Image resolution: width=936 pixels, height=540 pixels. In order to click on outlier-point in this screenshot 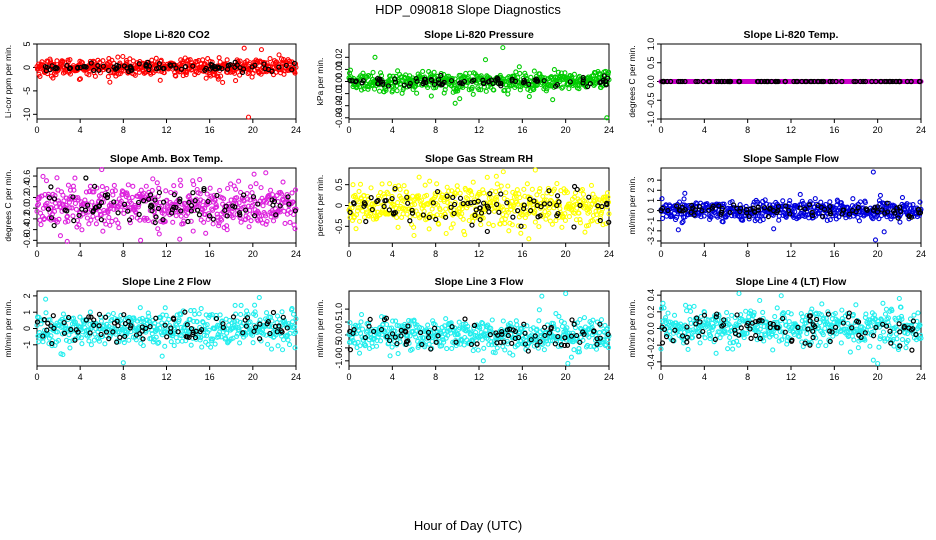, I will do `click(485, 60)`.